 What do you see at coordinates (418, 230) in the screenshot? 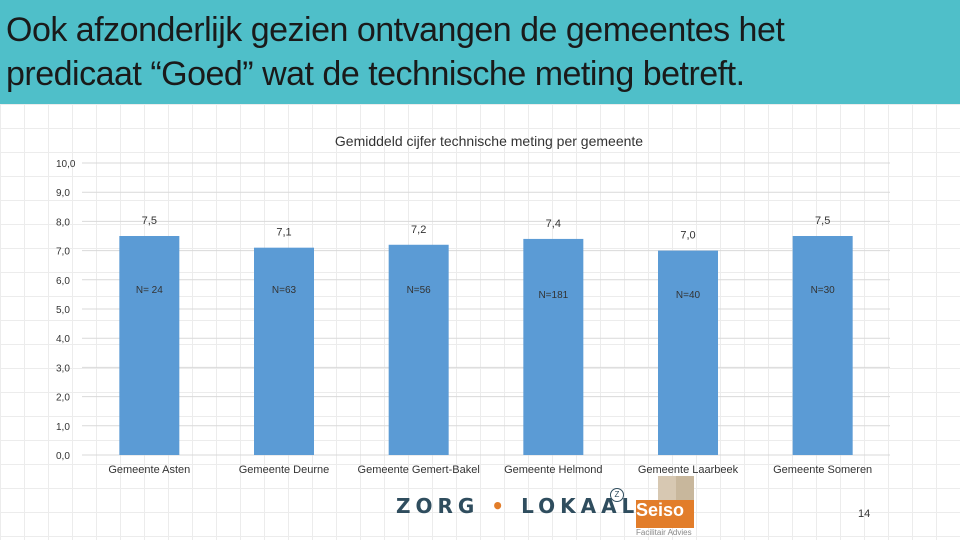
I see `bar-value-label: 7,2` at bounding box center [418, 230].